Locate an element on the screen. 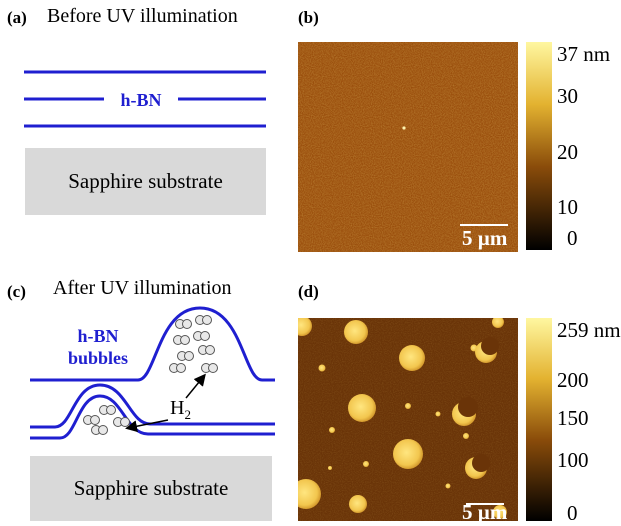 Image resolution: width=621 pixels, height=526 pixels. bubbles-label-line1: h-BN is located at coordinates (98, 336).